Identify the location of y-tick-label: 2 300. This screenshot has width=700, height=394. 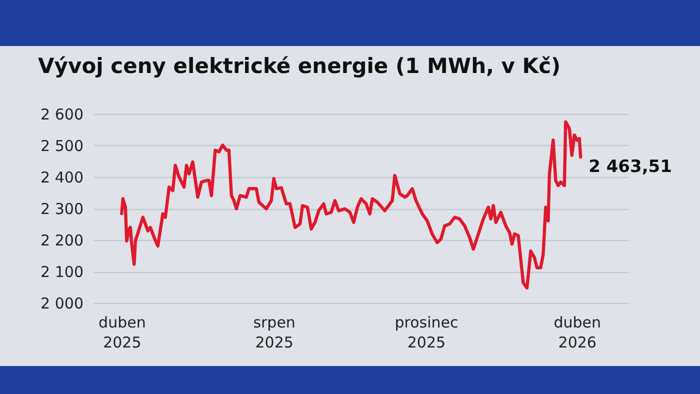
(62, 209).